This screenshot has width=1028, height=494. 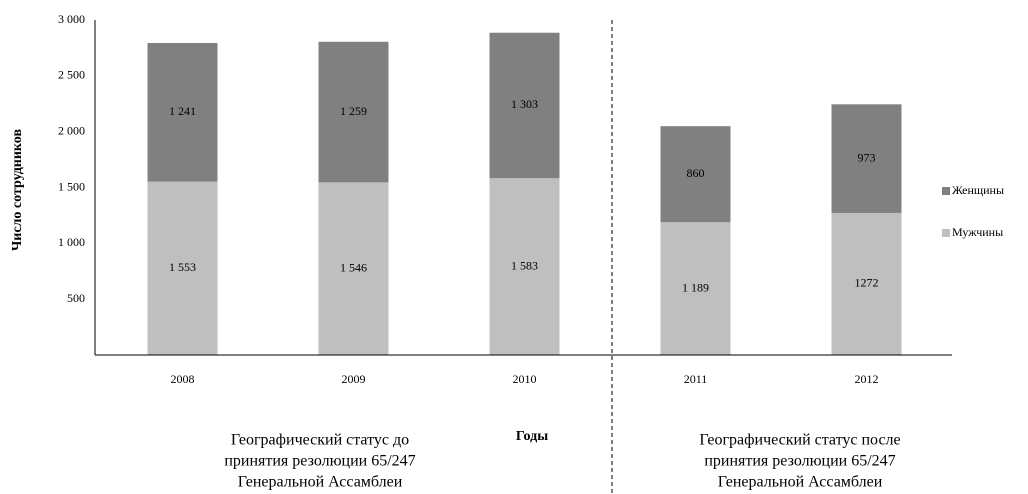 I want to click on legend-label: Женщины, so click(x=978, y=190).